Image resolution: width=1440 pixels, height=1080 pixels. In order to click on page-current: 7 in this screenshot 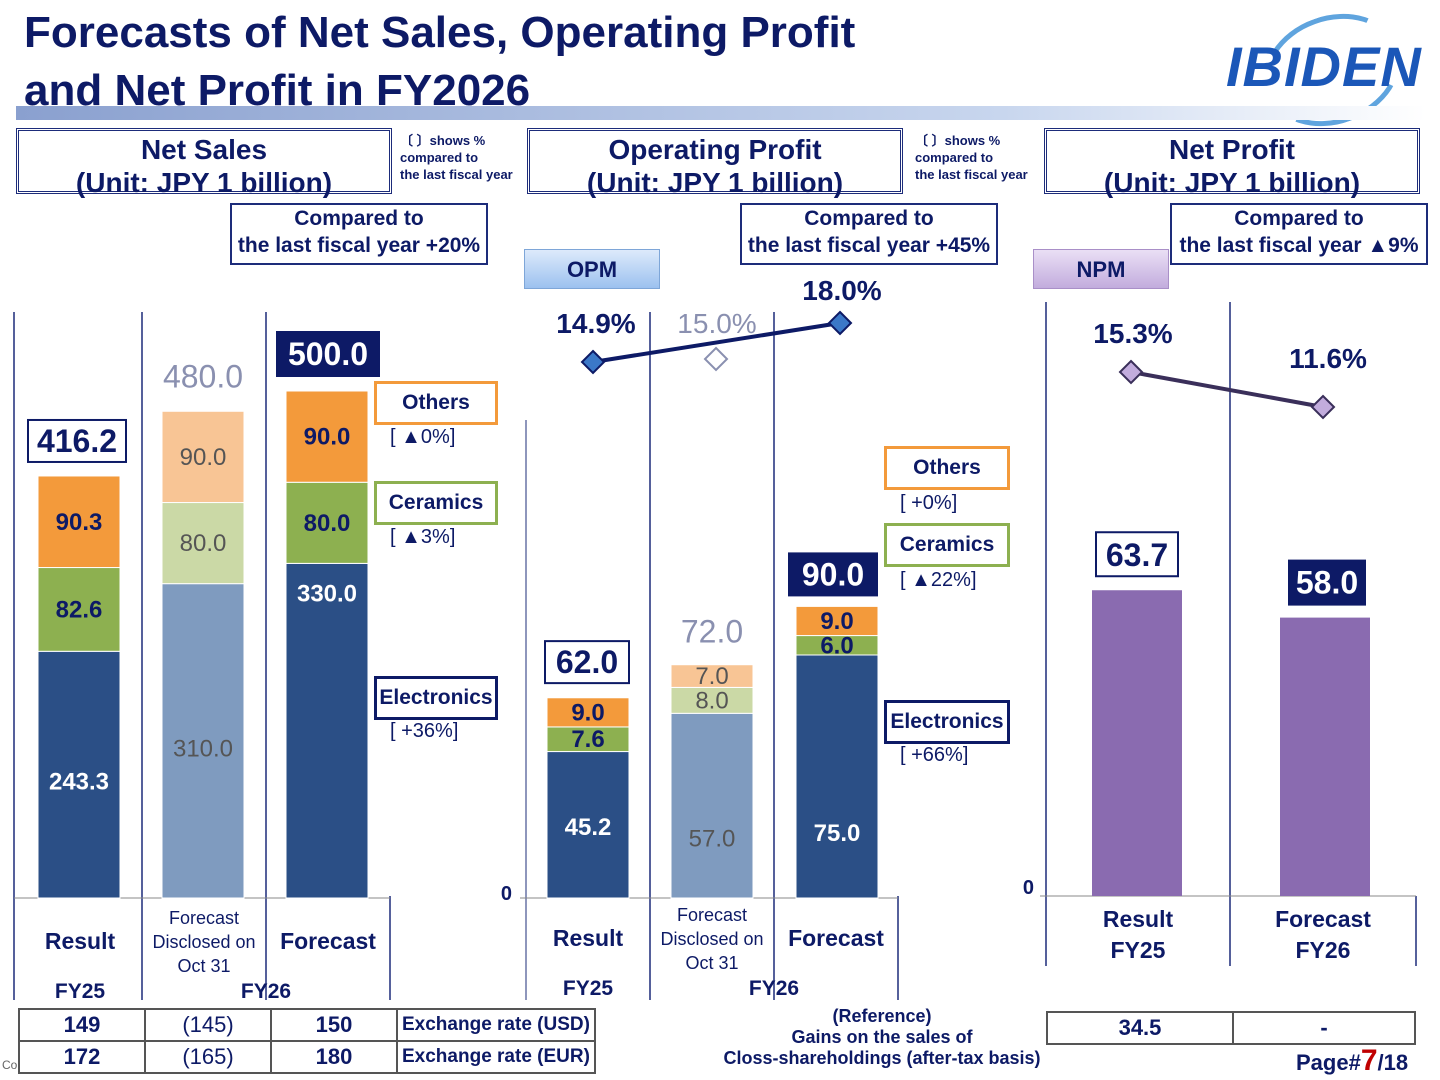, I will do `click(1369, 1060)`.